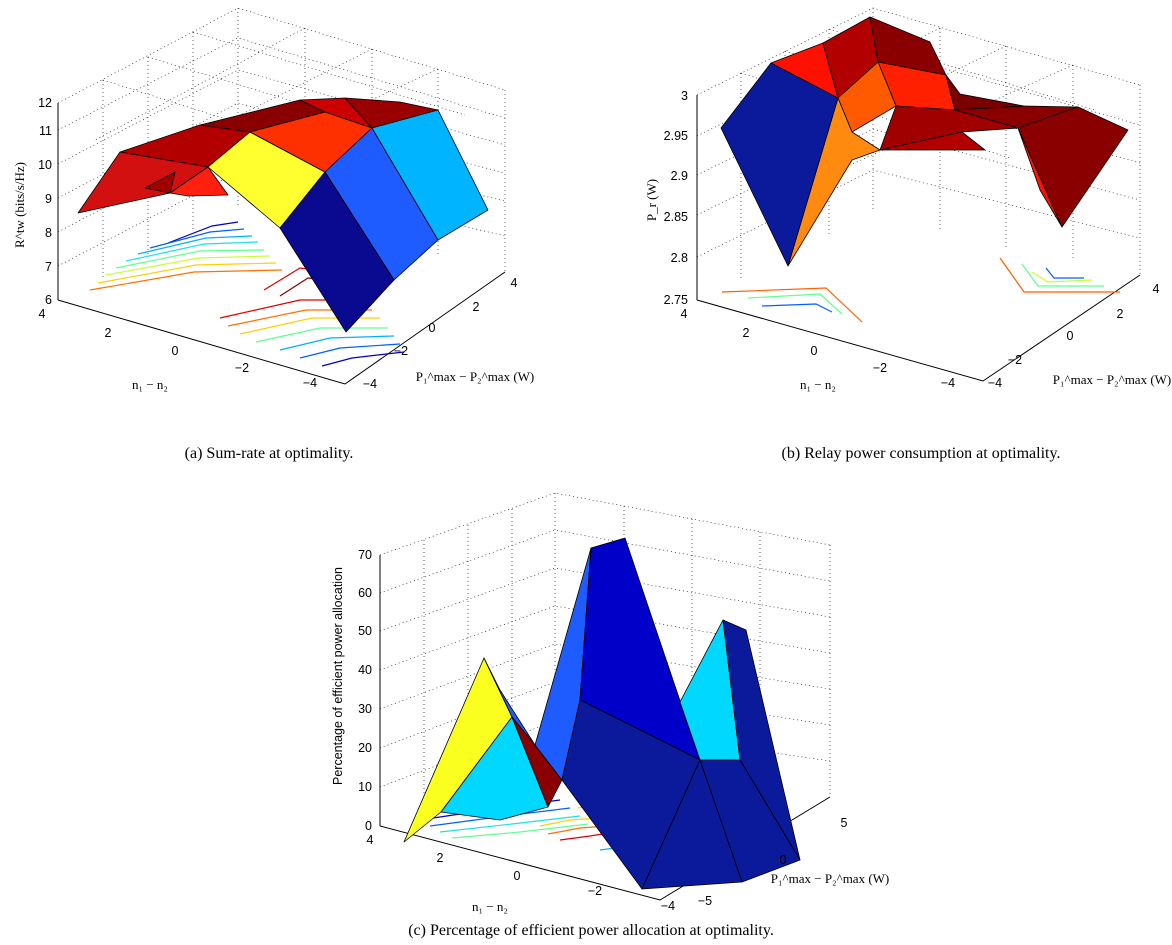  What do you see at coordinates (521, 873) in the screenshot?
I see `panel-c-x-ticks: 4 2 0 −2 −4` at bounding box center [521, 873].